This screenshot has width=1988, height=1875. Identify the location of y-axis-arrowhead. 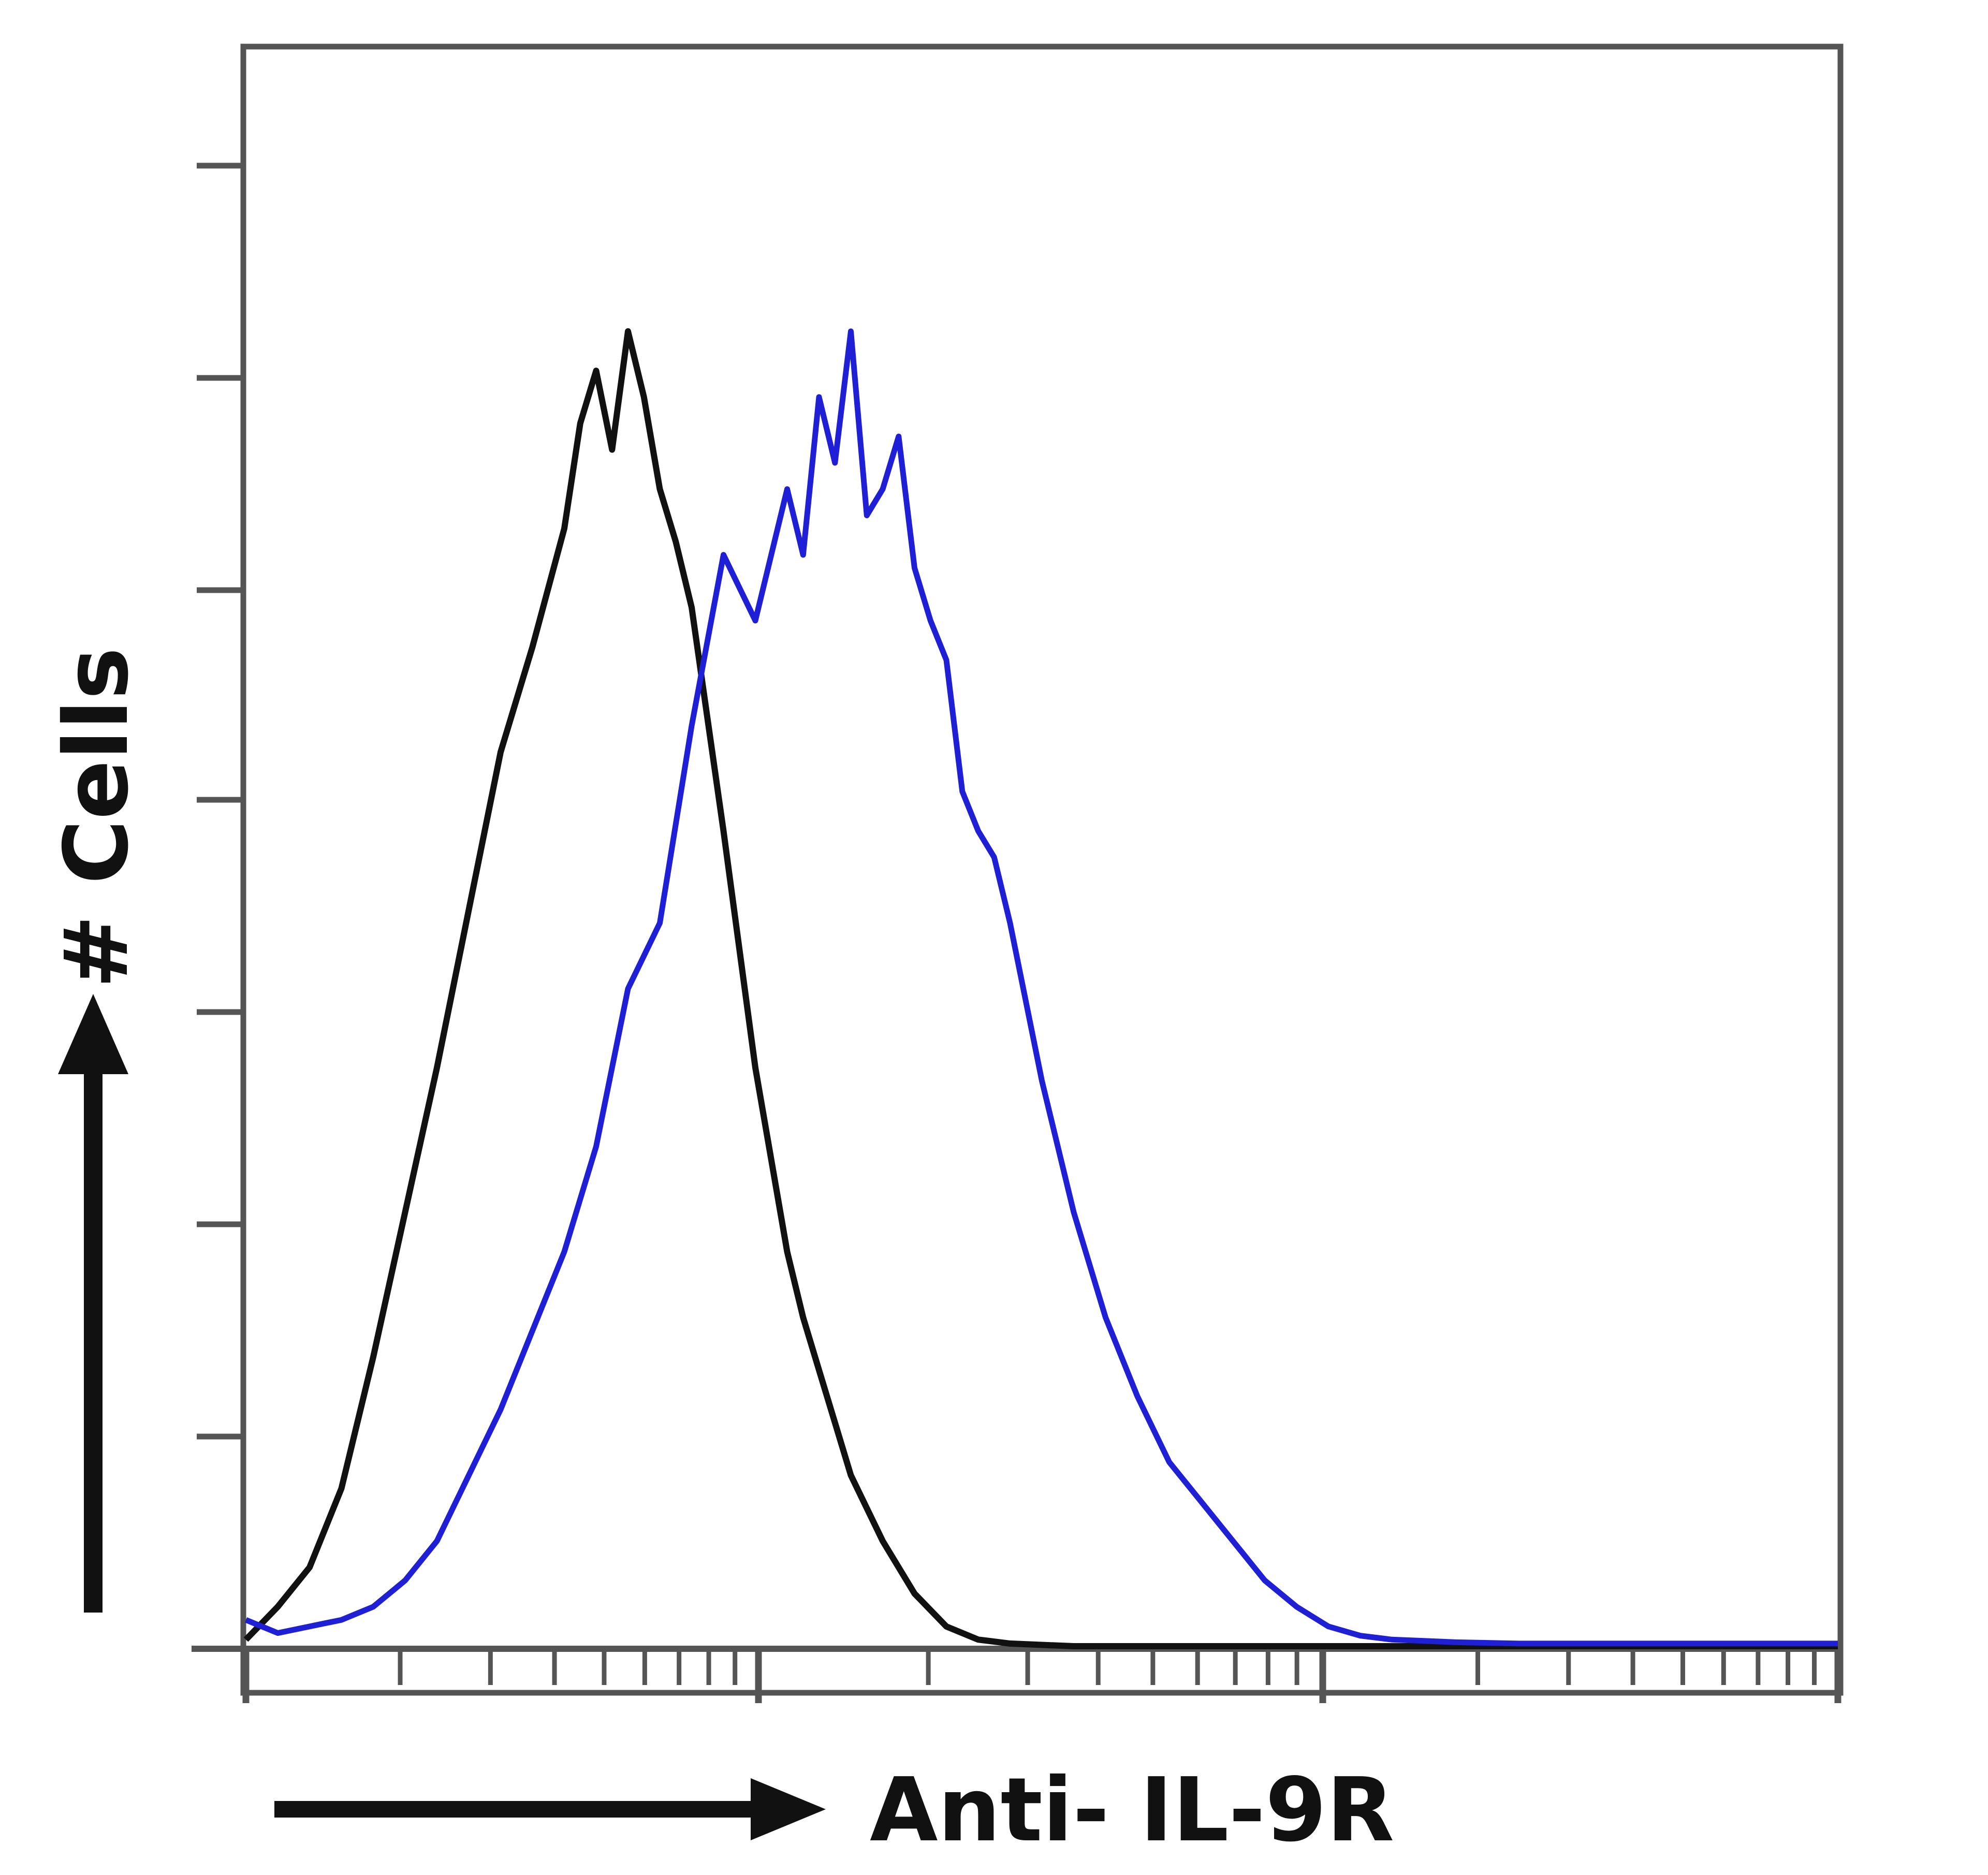
(93, 1034).